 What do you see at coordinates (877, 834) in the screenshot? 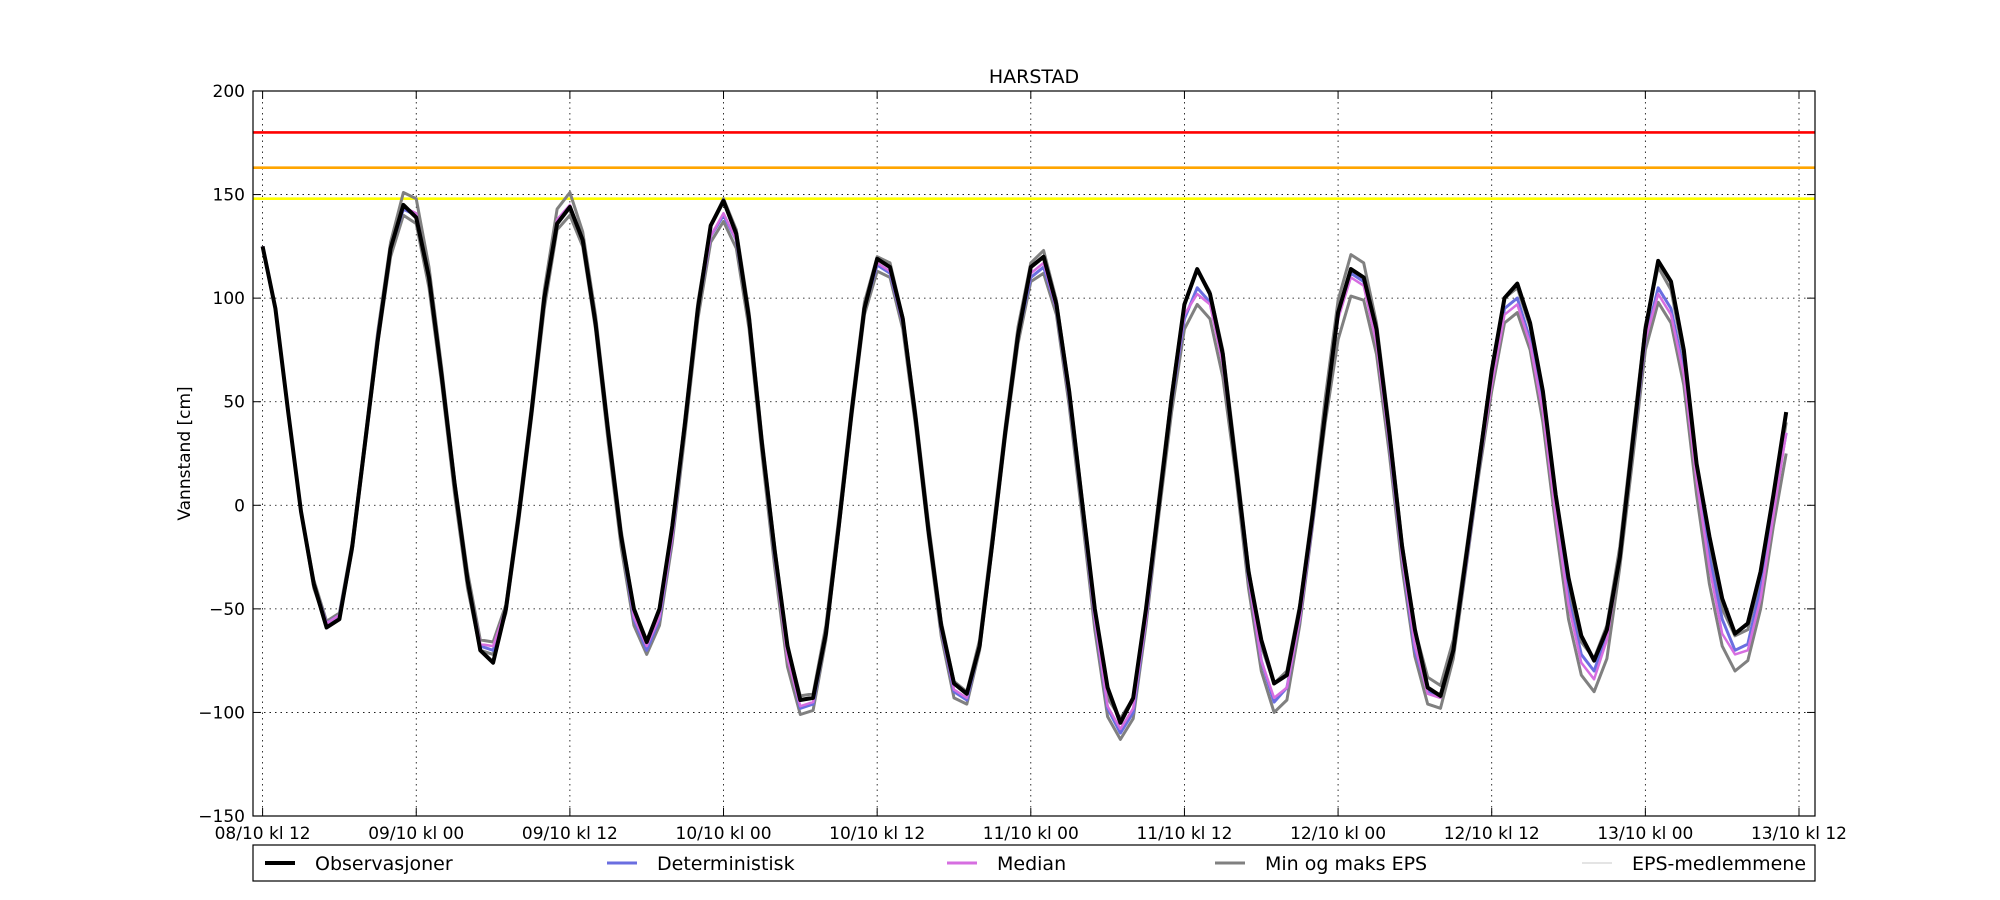
I see `x-tick-label: 10/10 kl 12` at bounding box center [877, 834].